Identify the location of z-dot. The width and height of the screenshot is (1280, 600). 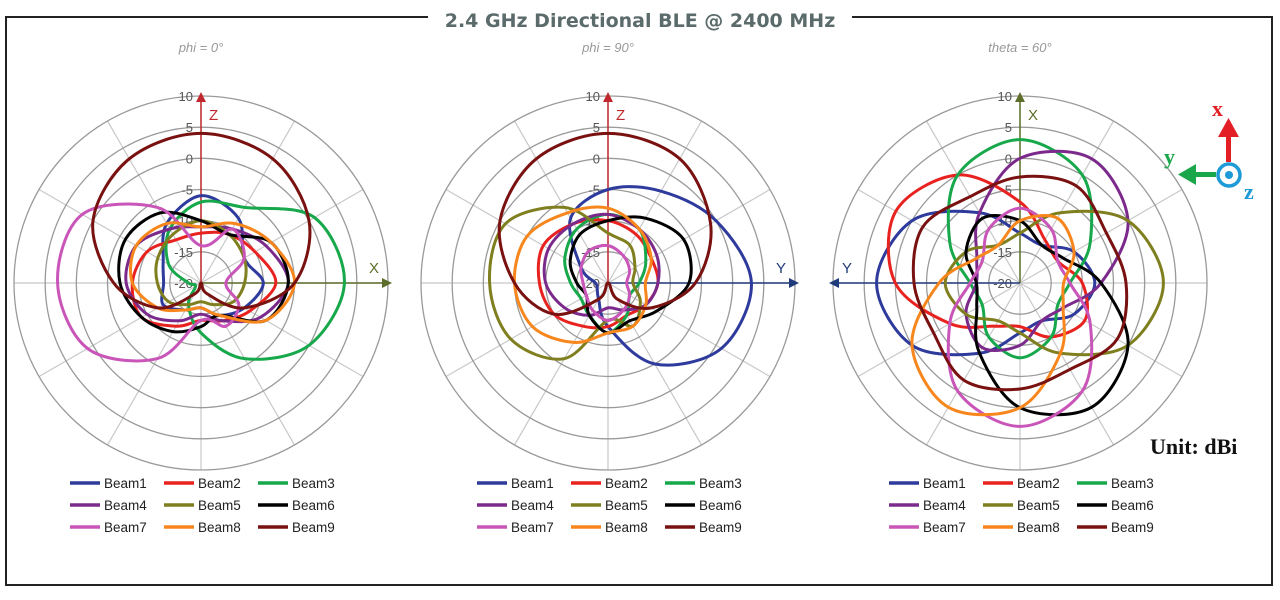
(1229, 175).